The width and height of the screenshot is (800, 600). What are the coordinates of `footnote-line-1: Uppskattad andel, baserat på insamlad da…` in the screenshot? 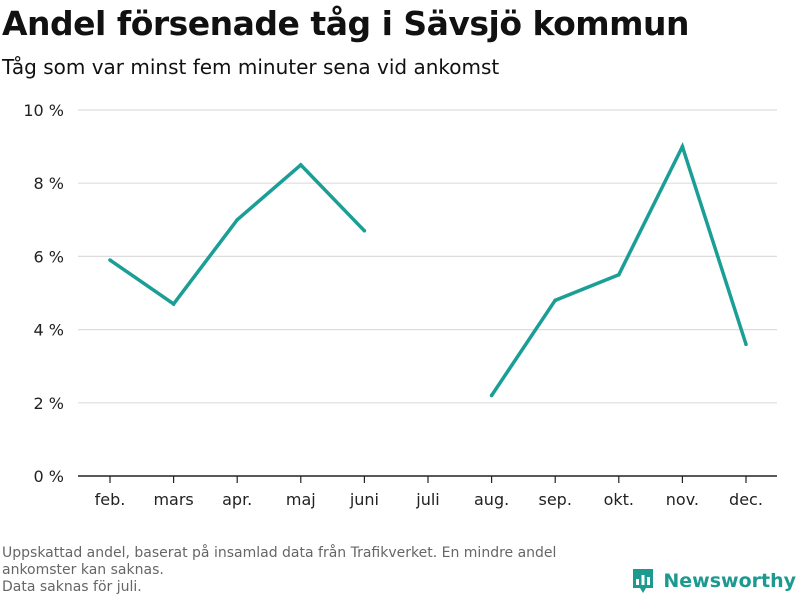 It's located at (279, 553).